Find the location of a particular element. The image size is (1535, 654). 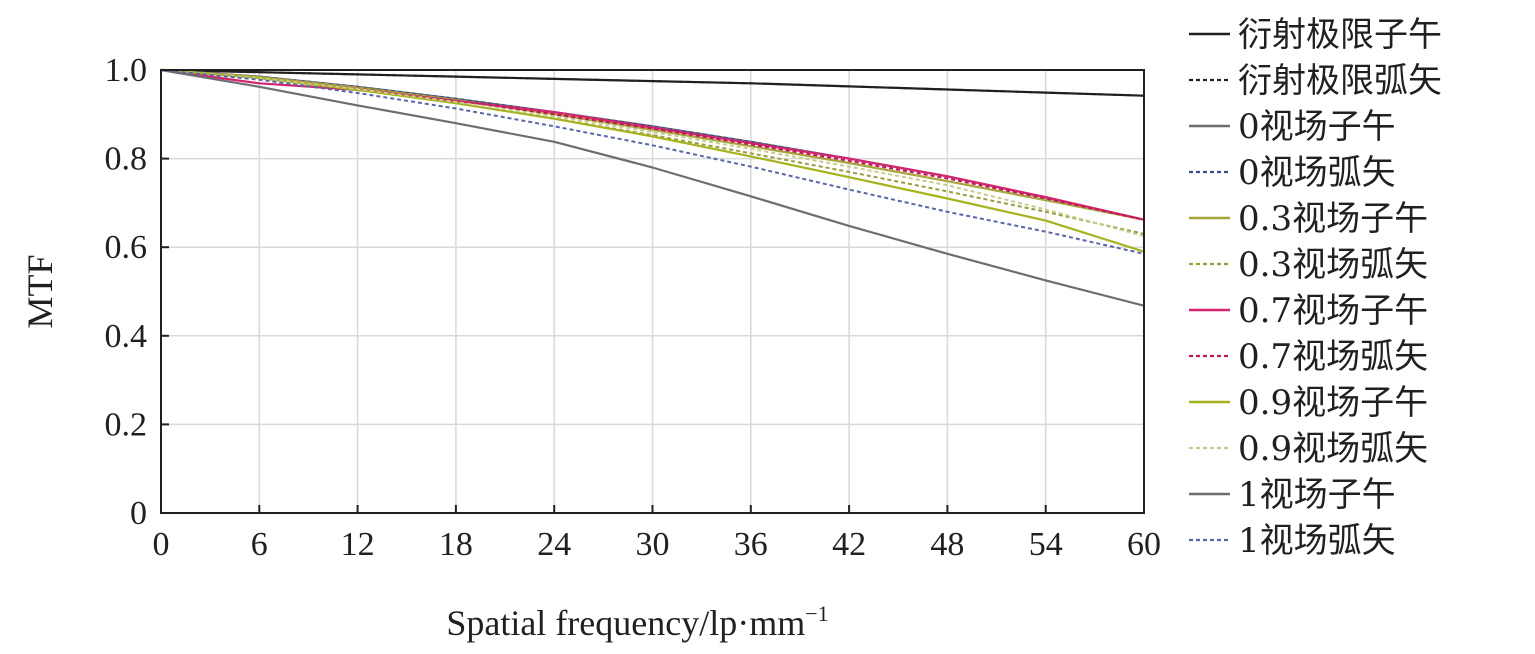

x-axis: 0 6 12 18 24 30 36 42 48 54 60 is located at coordinates (657, 534).